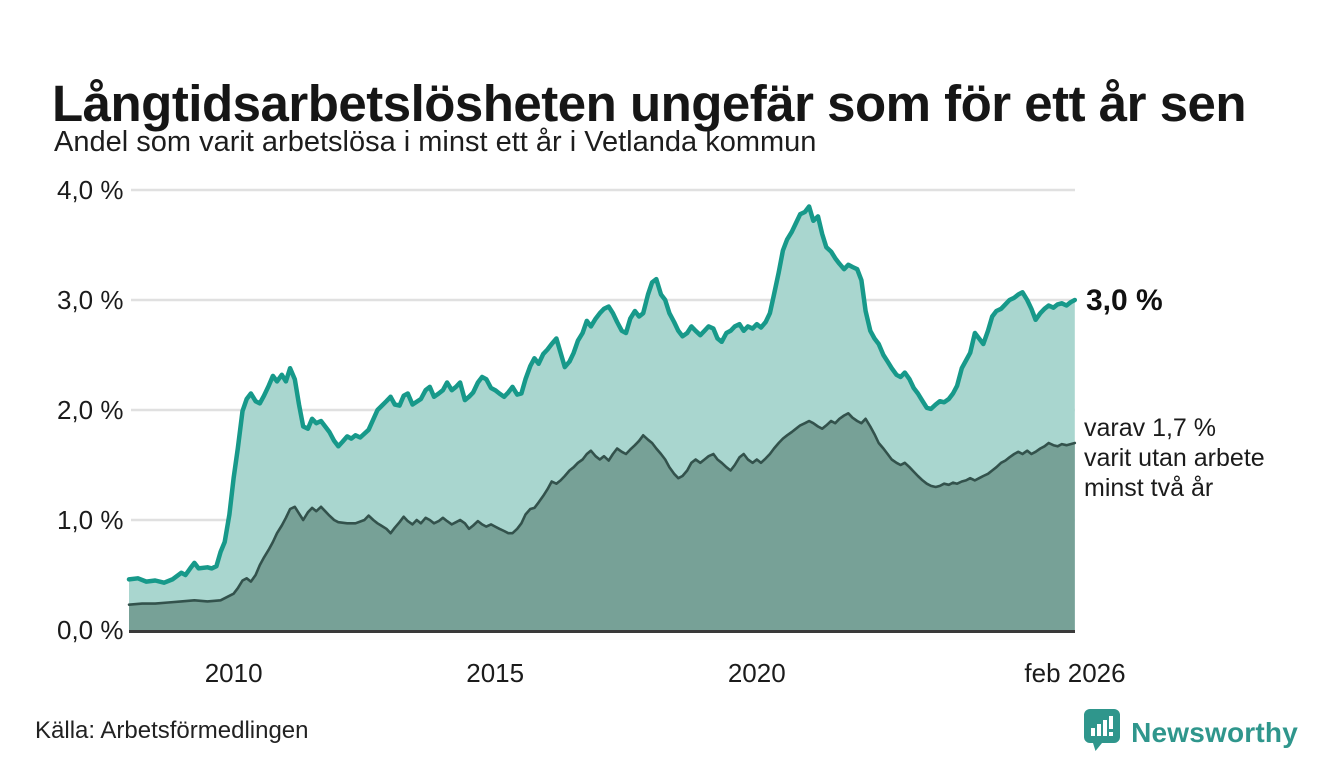  Describe the element at coordinates (233, 673) in the screenshot. I see `x-tick-label: 2010` at that location.